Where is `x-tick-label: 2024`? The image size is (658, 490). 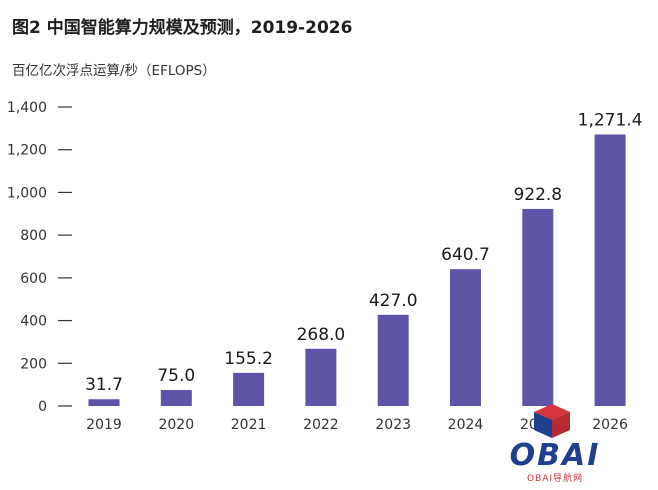 x-tick-label: 2024 is located at coordinates (466, 425).